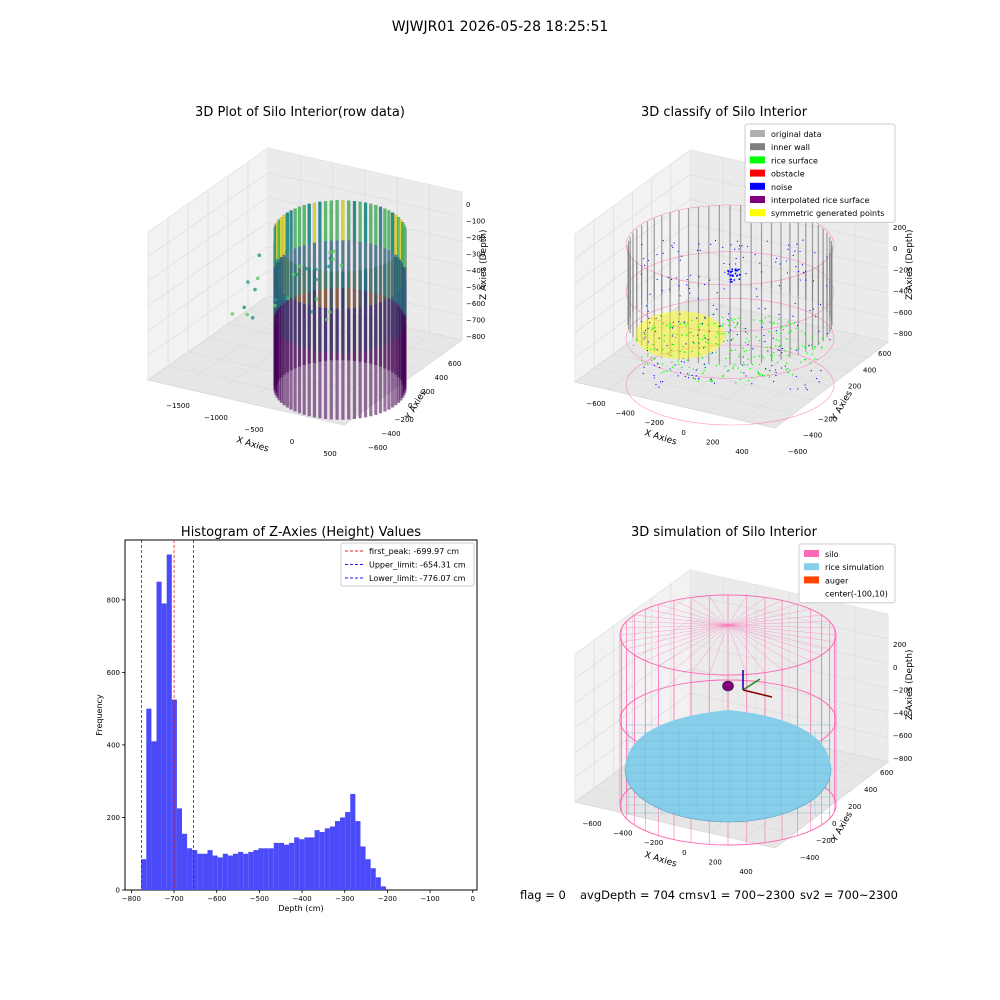 This screenshot has height=1000, width=1000. Describe the element at coordinates (259, 899) in the screenshot. I see `histogram-x-tick-label: −500` at that location.